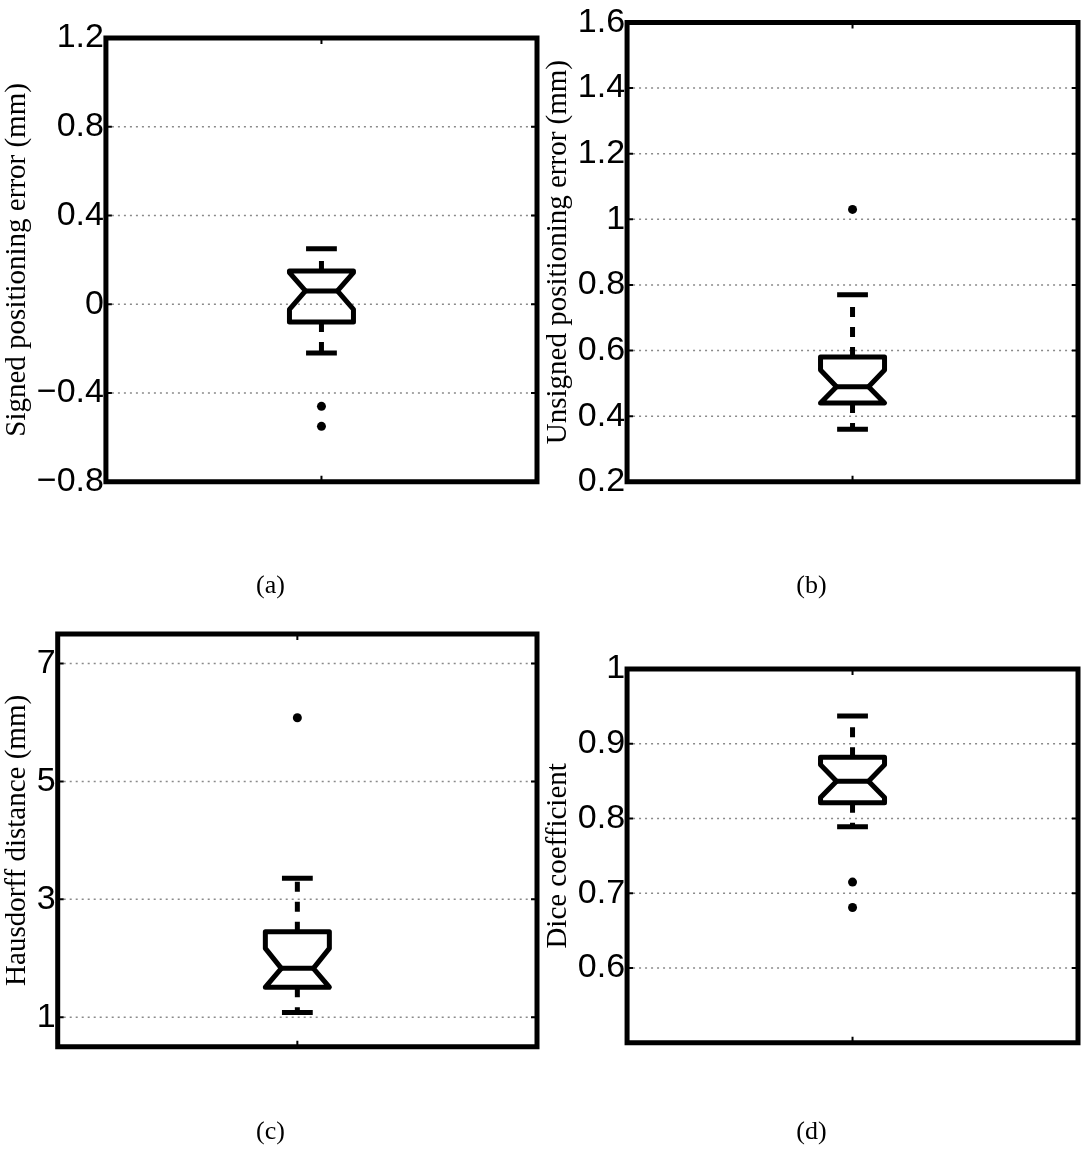 Image resolution: width=1082 pixels, height=1162 pixels. What do you see at coordinates (601, 890) in the screenshot?
I see `y-tick-label: 0.7` at bounding box center [601, 890].